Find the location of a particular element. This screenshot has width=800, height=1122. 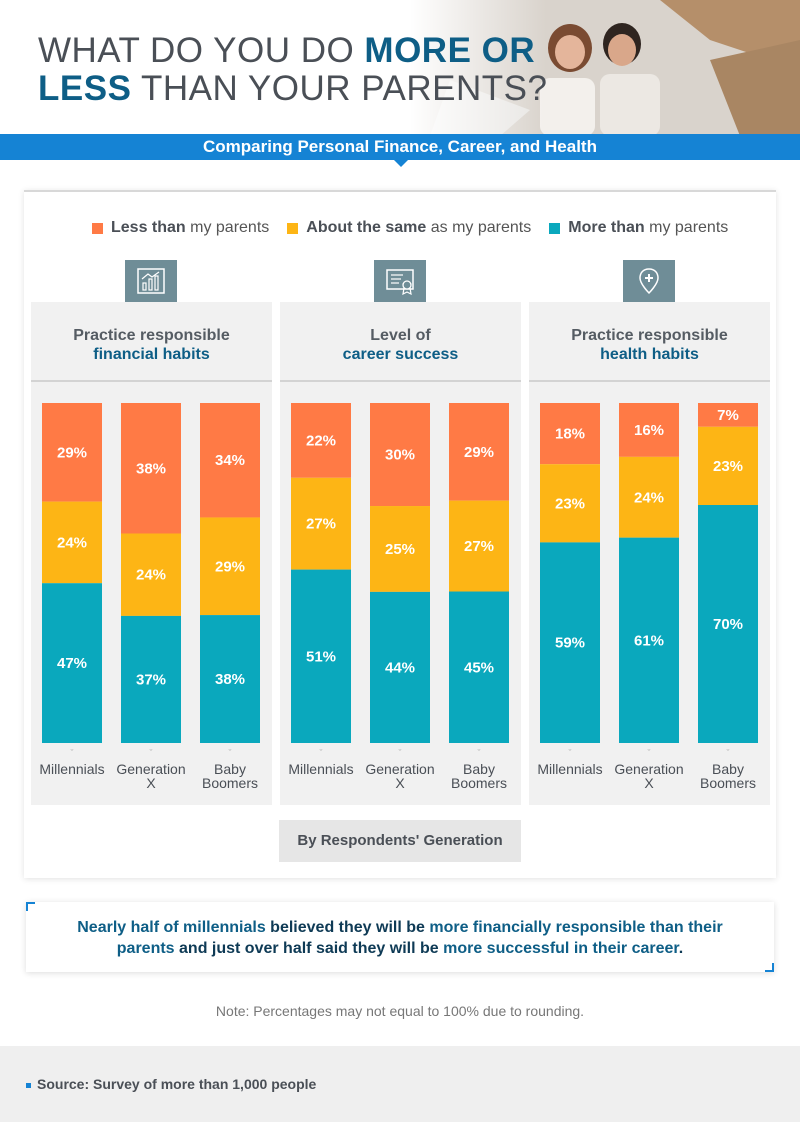

chart-icon is located at coordinates (151, 281).